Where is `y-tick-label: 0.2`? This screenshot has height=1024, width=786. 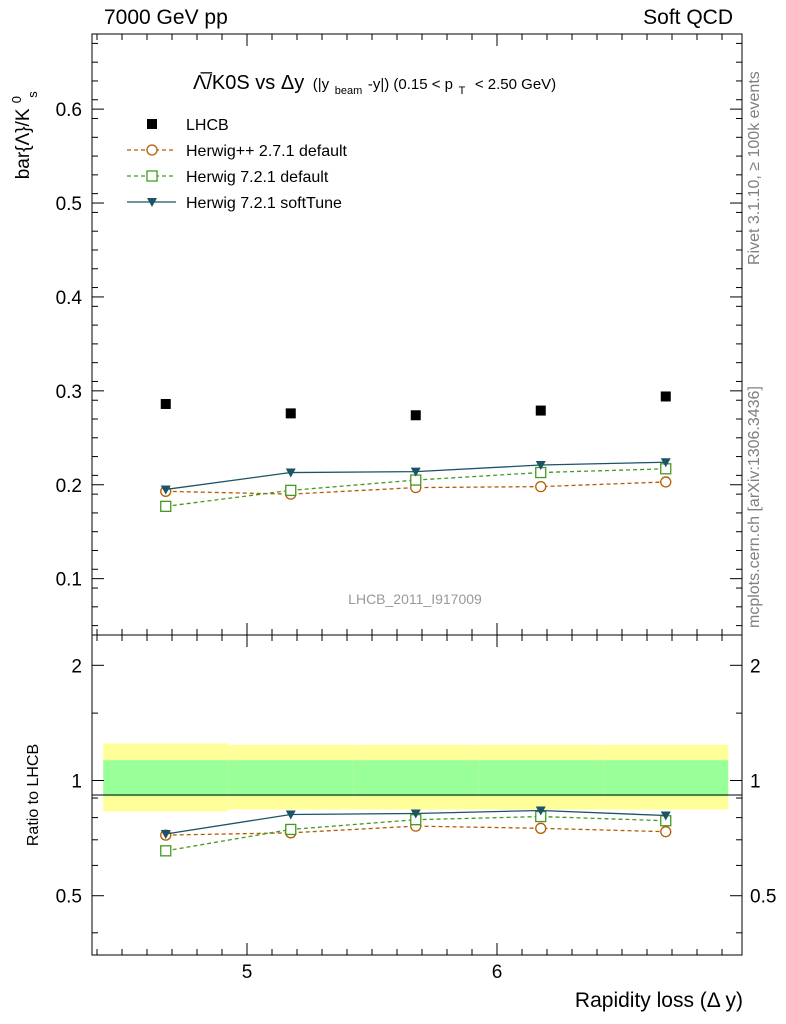 y-tick-label: 0.2 is located at coordinates (69, 486).